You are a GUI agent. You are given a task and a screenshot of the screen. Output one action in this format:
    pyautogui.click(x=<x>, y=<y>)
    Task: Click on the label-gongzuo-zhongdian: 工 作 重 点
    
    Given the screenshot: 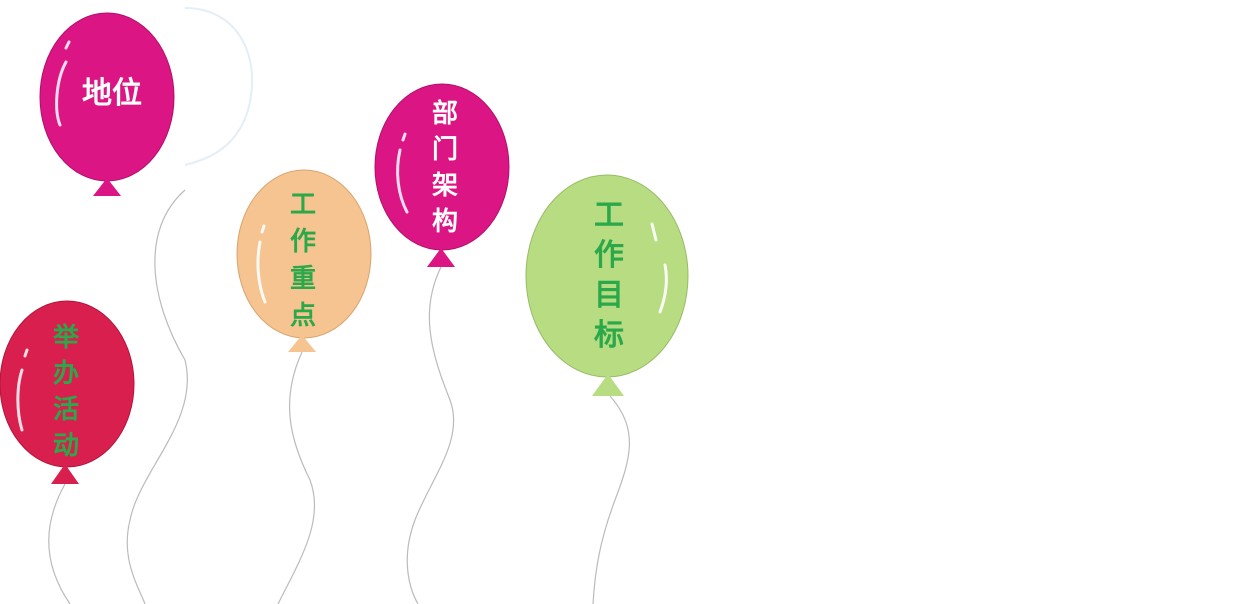 What is the action you would take?
    pyautogui.click(x=302, y=260)
    